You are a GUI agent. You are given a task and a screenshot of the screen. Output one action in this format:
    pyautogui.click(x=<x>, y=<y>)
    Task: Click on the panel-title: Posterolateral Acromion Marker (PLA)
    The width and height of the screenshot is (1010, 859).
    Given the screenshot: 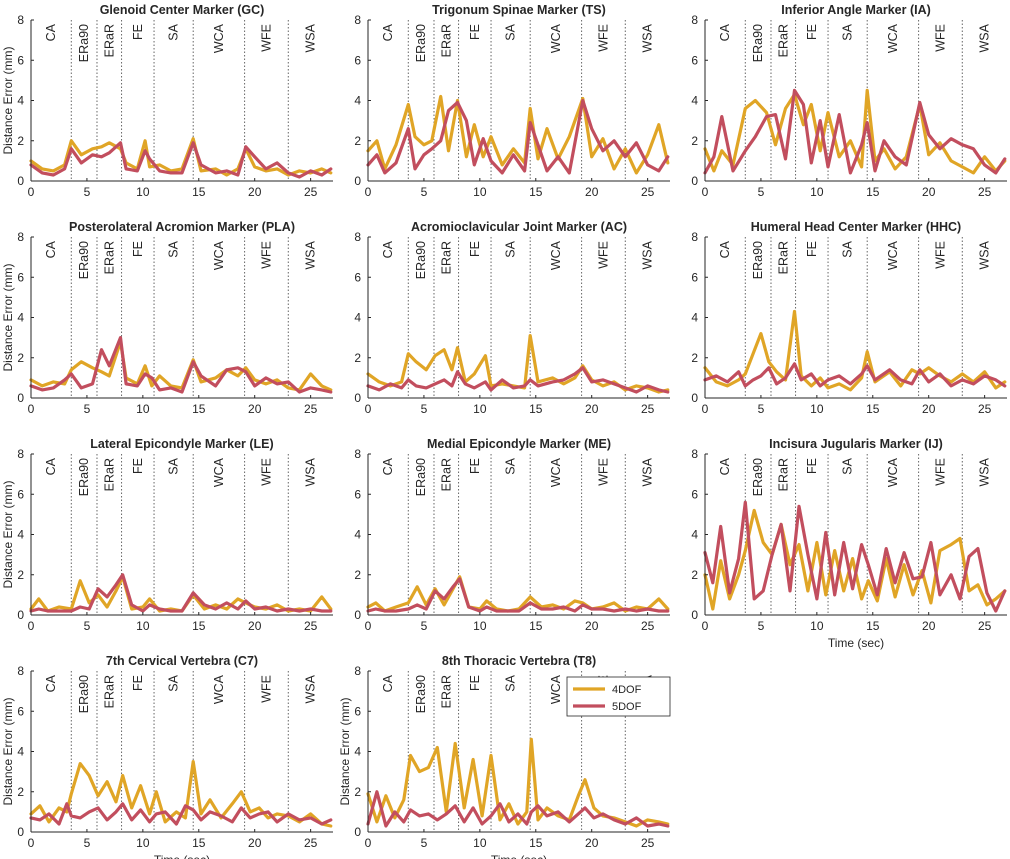 What is the action you would take?
    pyautogui.click(x=182, y=227)
    